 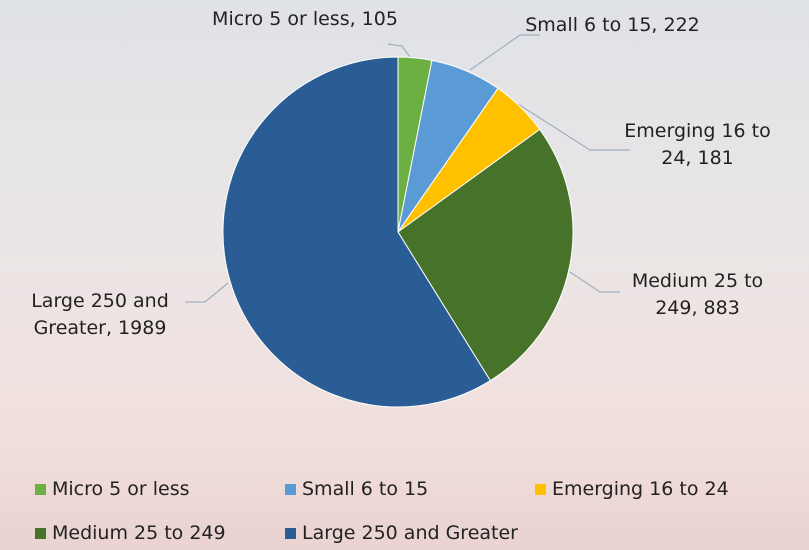 What do you see at coordinates (612, 25) in the screenshot?
I see `data-label: Small 6 to 15, 222` at bounding box center [612, 25].